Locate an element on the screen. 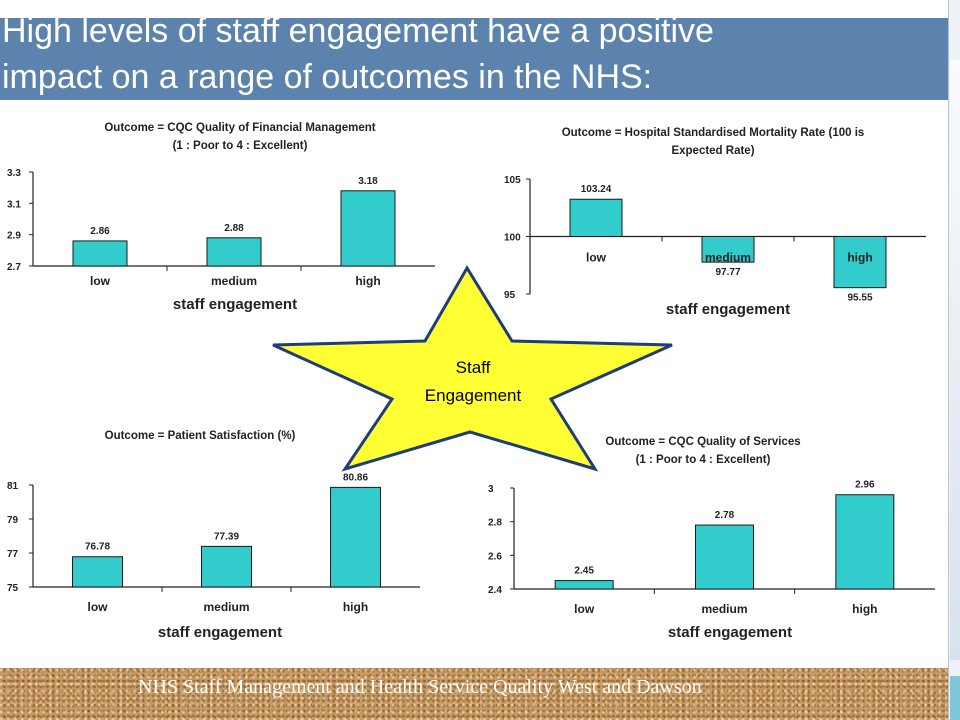  corner-accent-block is located at coordinates (955, 698).